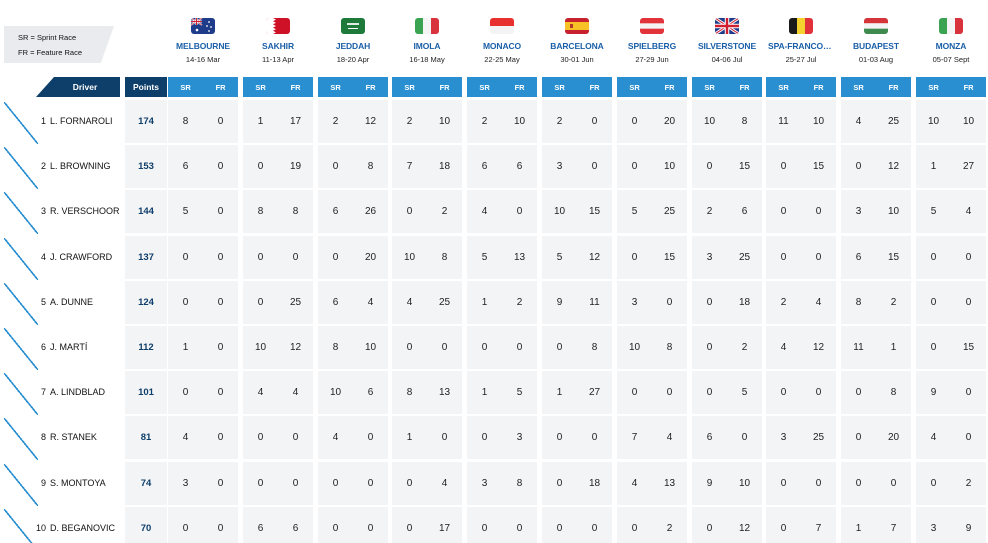 The image size is (988, 543). Describe the element at coordinates (427, 32) in the screenshot. I see `race-3: IMOLA 16-18 May` at that location.